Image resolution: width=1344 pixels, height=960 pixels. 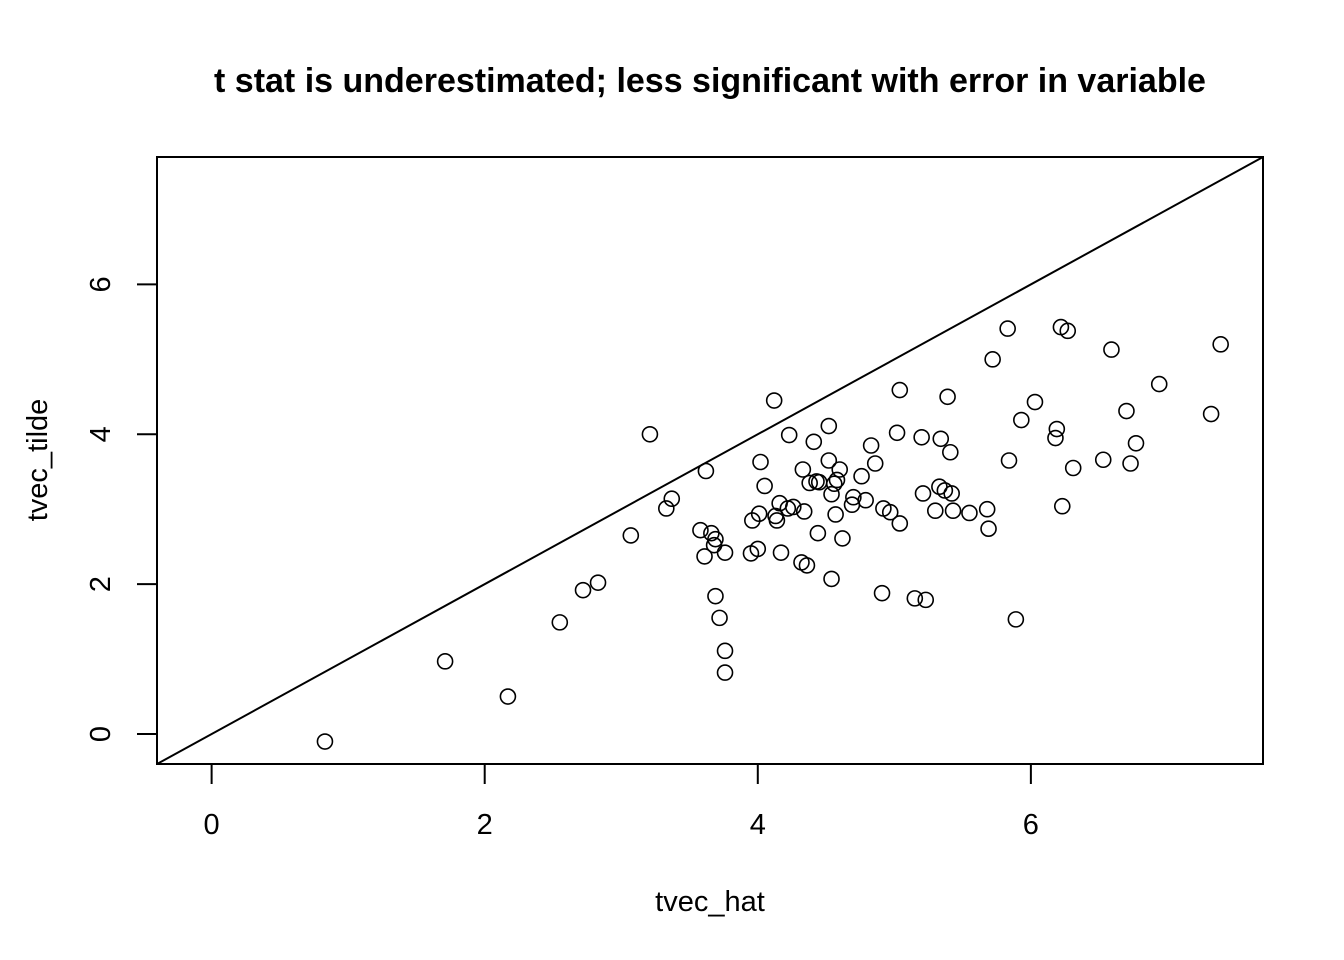 I want to click on y-tick-label: 2, so click(x=101, y=584).